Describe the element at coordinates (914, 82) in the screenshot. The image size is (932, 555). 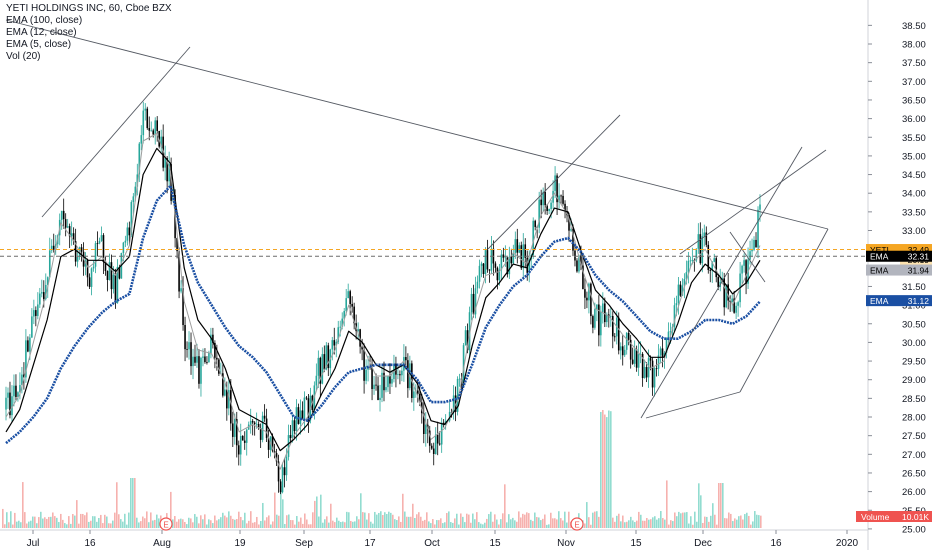
I see `price-tick-label: 37.00` at that location.